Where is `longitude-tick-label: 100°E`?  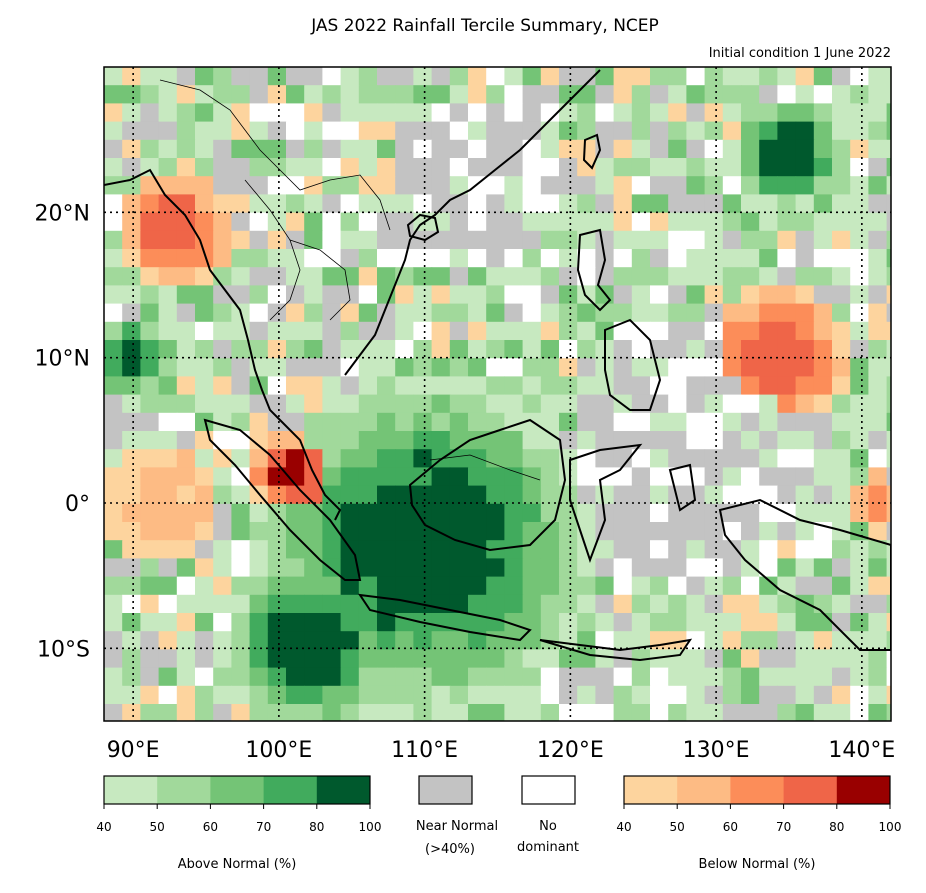 longitude-tick-label: 100°E is located at coordinates (278, 750).